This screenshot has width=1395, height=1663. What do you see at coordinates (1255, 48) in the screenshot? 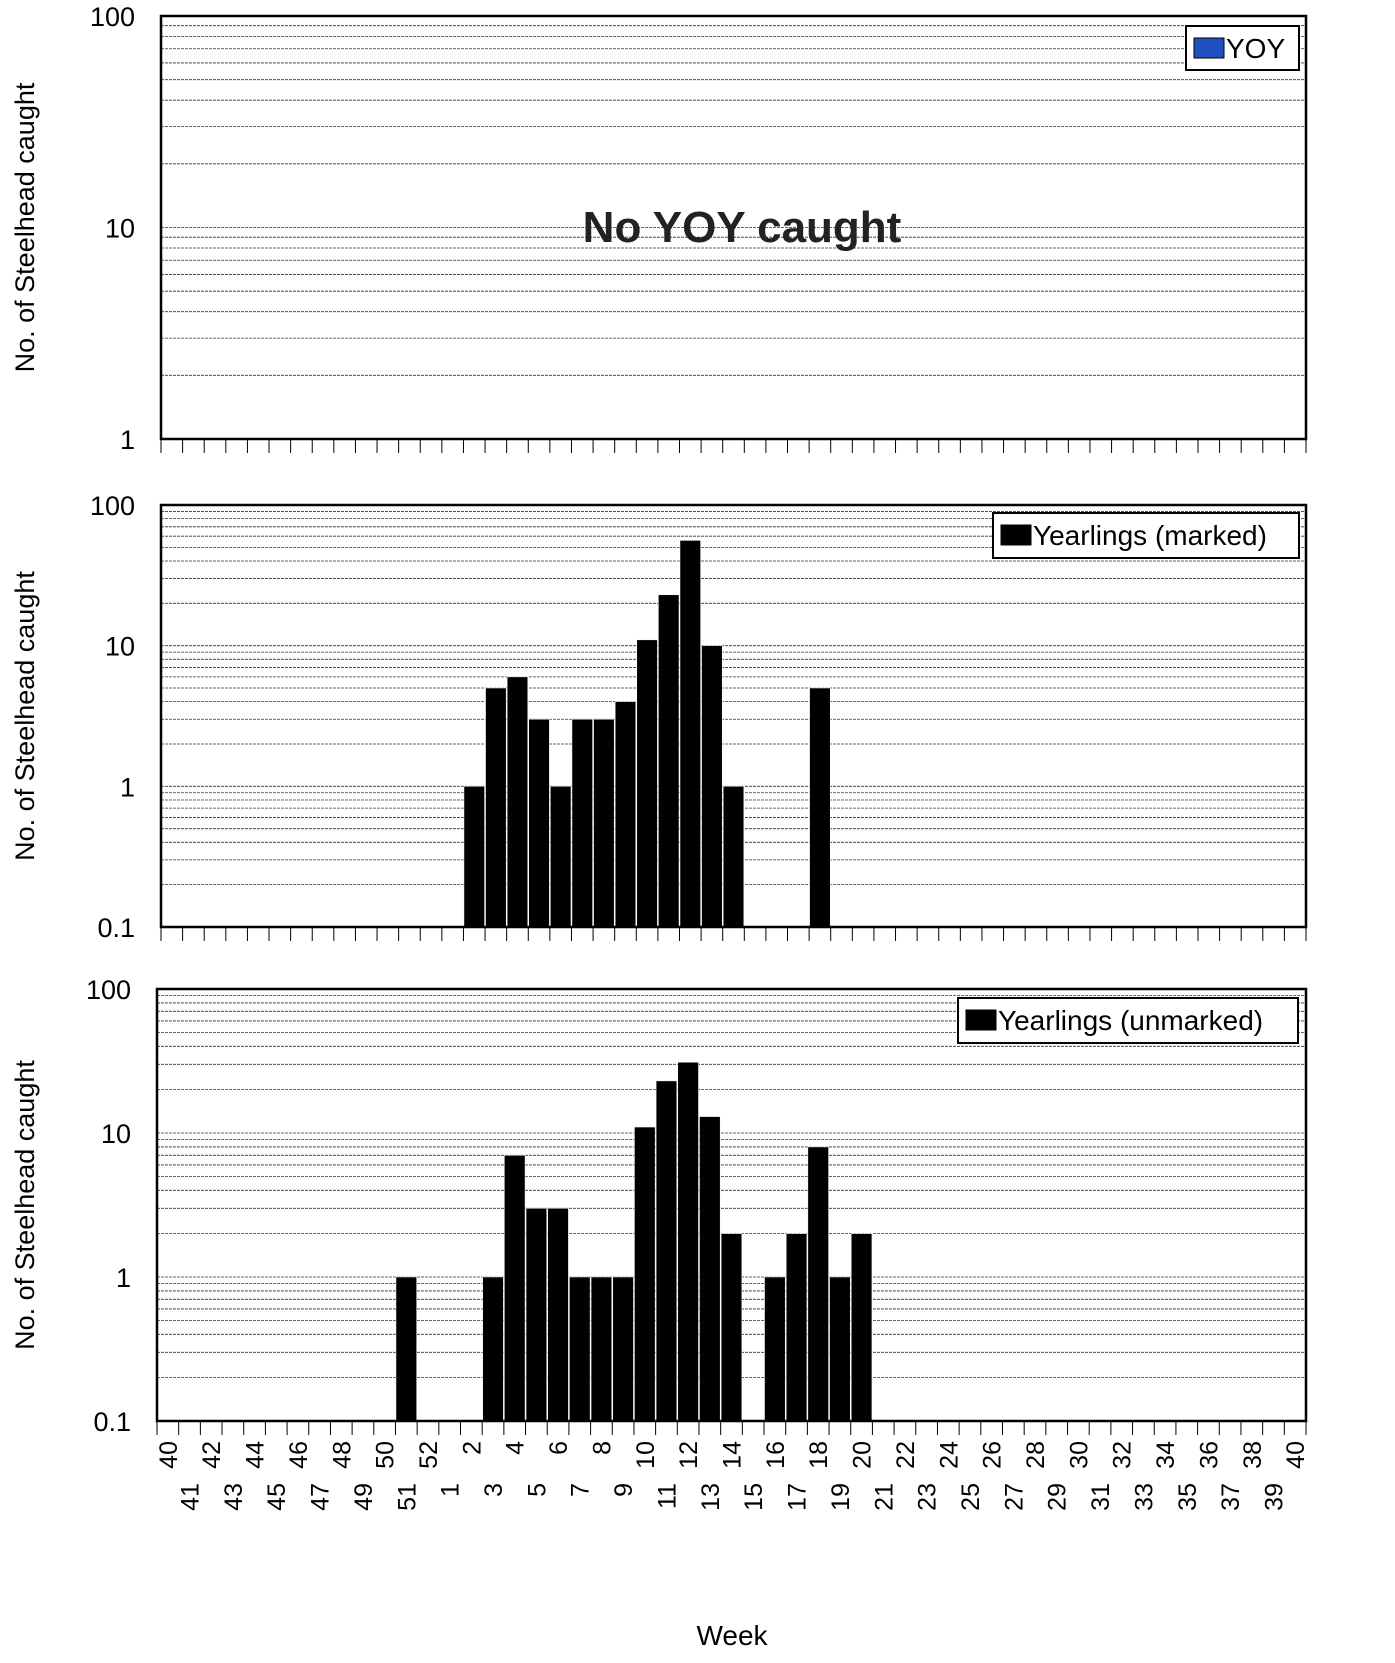
I see `legend-label: YOY` at bounding box center [1255, 48].